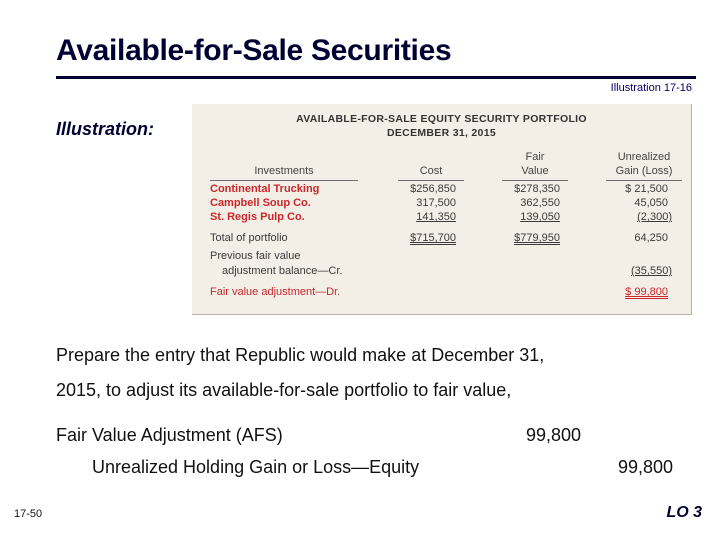 This screenshot has width=720, height=540. What do you see at coordinates (282, 271) in the screenshot?
I see `previous-label-2: adjustment balance—Cr.` at bounding box center [282, 271].